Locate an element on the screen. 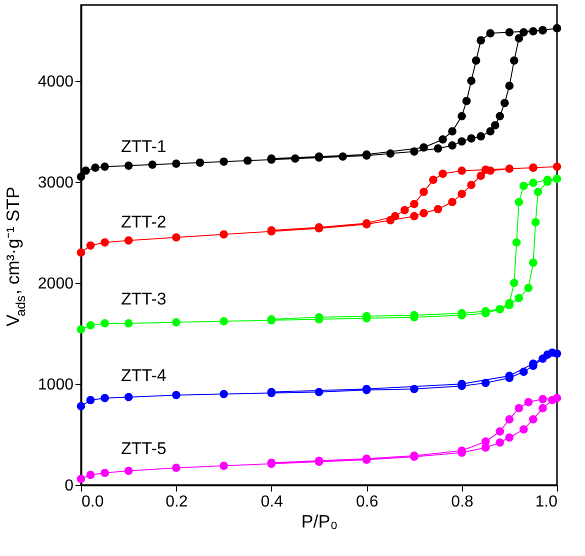  x-tick-label: 0.6 is located at coordinates (367, 502).